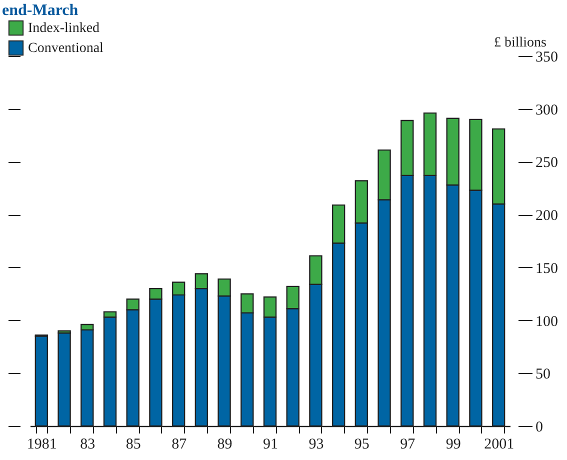 This screenshot has height=460, width=567. What do you see at coordinates (547, 216) in the screenshot?
I see `y-tick-label: 200` at bounding box center [547, 216].